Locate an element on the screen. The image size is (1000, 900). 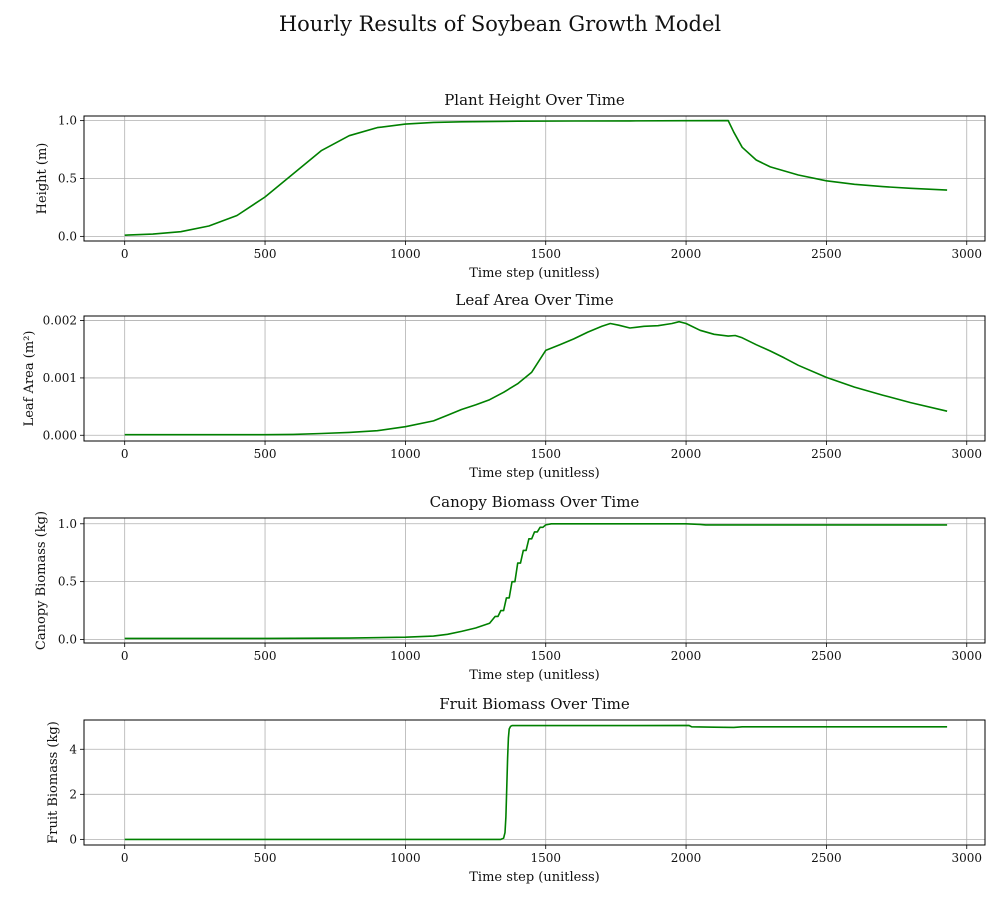
y-tick-label: 0.001 is located at coordinates (60, 378).